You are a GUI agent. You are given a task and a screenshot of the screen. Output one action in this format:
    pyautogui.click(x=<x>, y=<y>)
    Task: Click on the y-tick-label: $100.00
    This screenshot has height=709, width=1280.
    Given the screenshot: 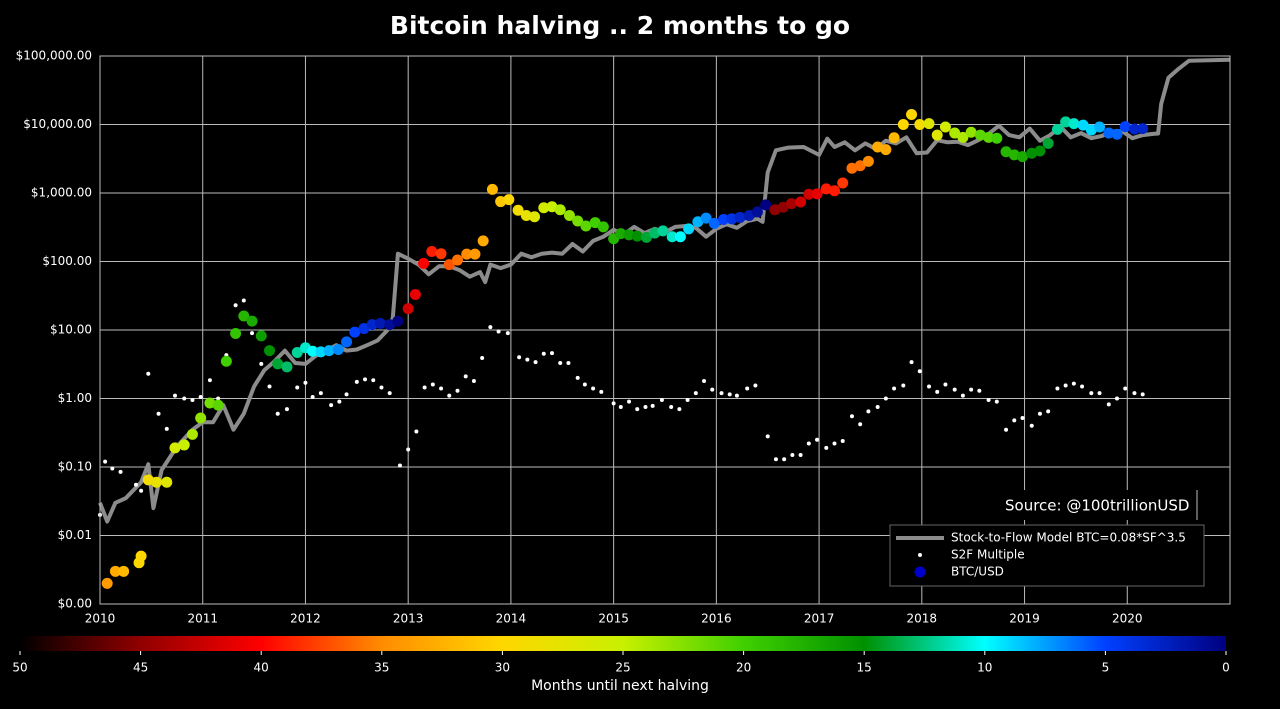 What is the action you would take?
    pyautogui.click(x=67, y=261)
    